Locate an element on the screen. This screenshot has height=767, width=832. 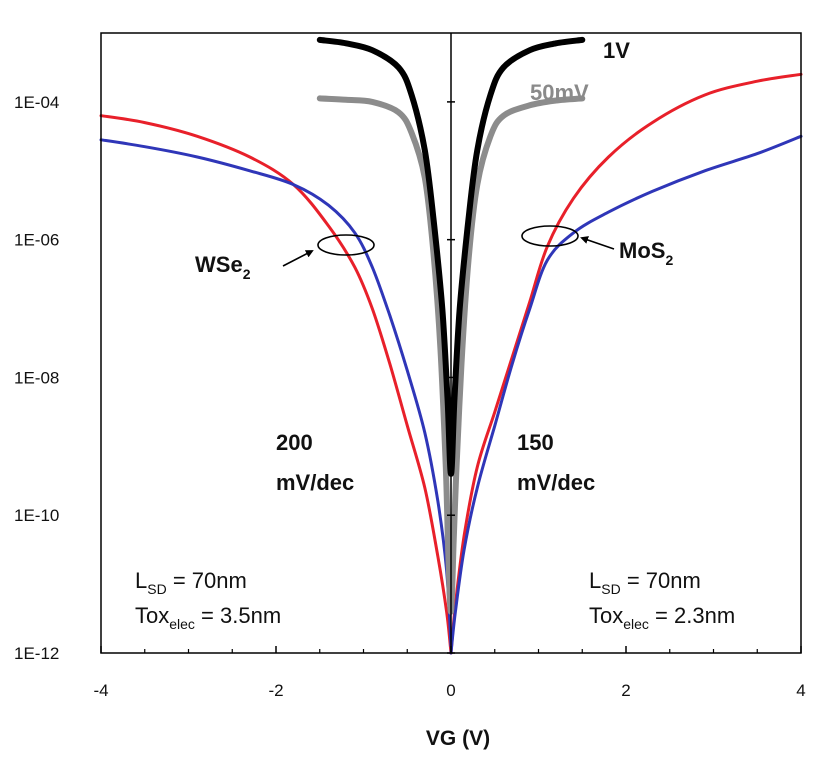
x-axis-label: VG (V) is located at coordinates (458, 738).